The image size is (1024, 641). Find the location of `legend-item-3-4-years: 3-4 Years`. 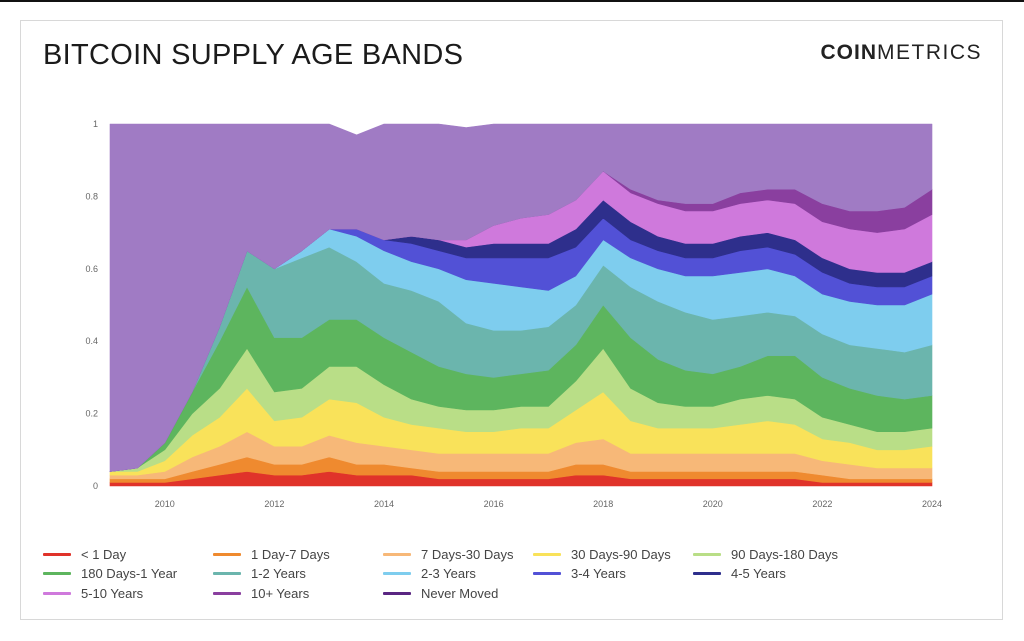

legend-item-3-4-years: 3-4 Years is located at coordinates (579, 574).